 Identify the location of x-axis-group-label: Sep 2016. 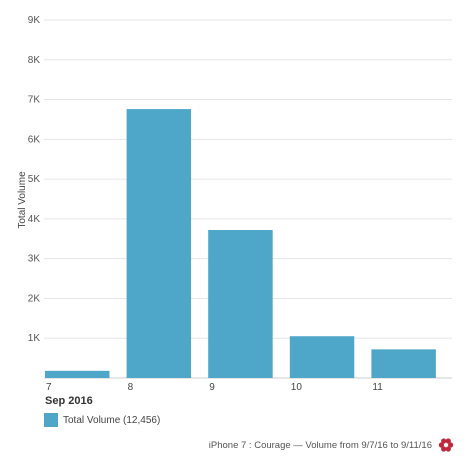
(69, 401).